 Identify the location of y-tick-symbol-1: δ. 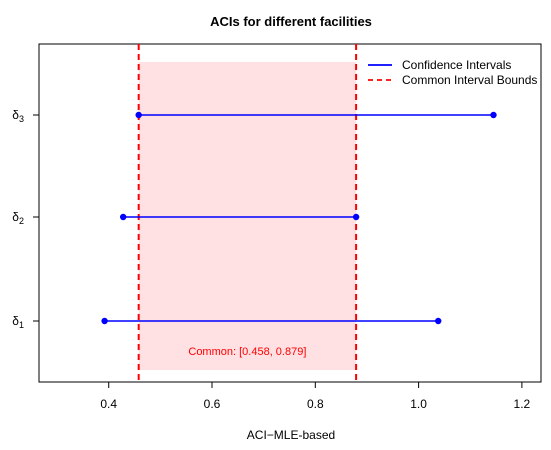
(15, 321).